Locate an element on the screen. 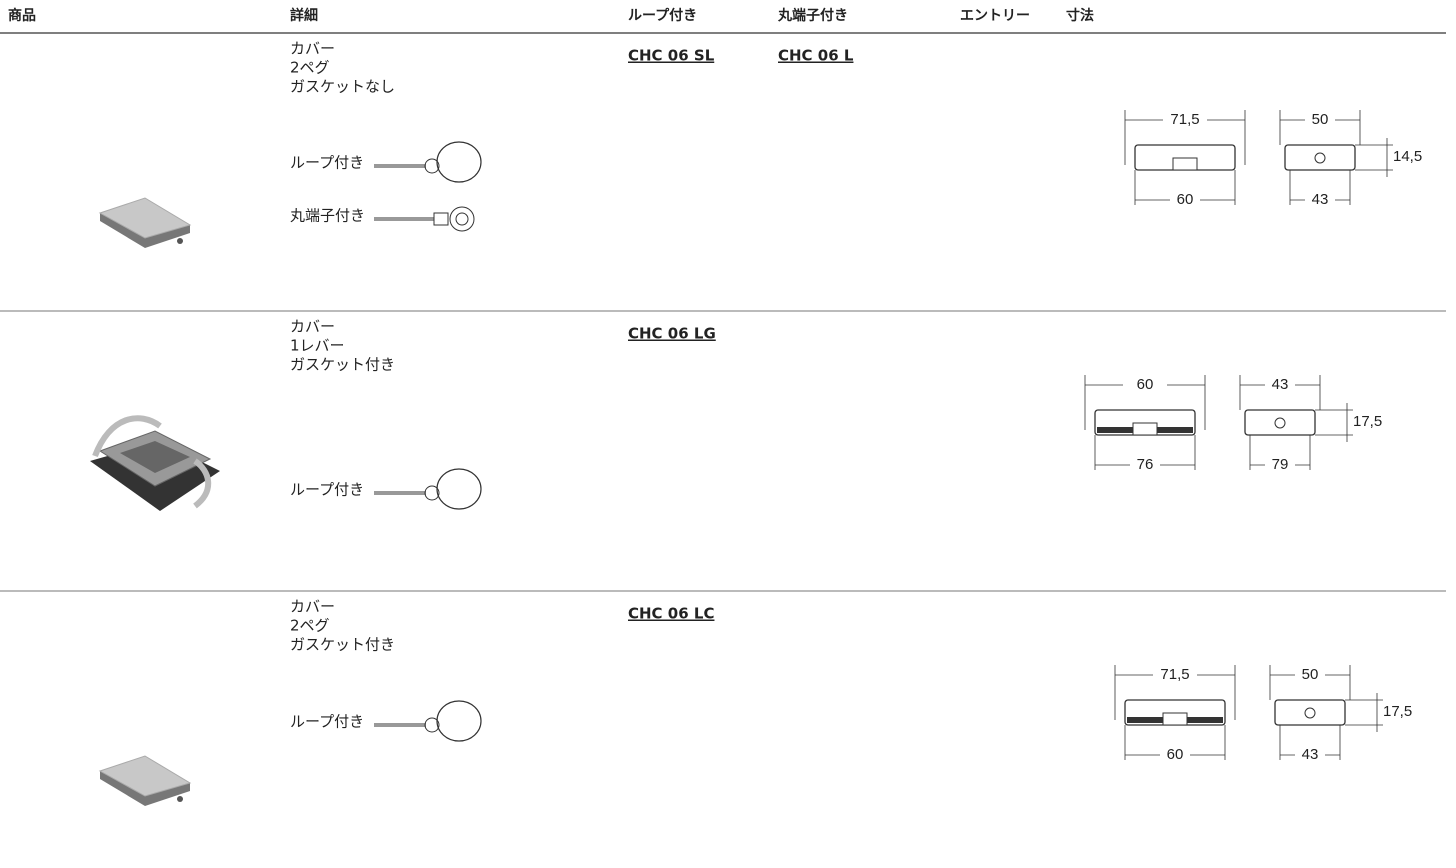 Image resolution: width=1456 pixels, height=868 pixels. dimension-label: 76 is located at coordinates (1145, 464).